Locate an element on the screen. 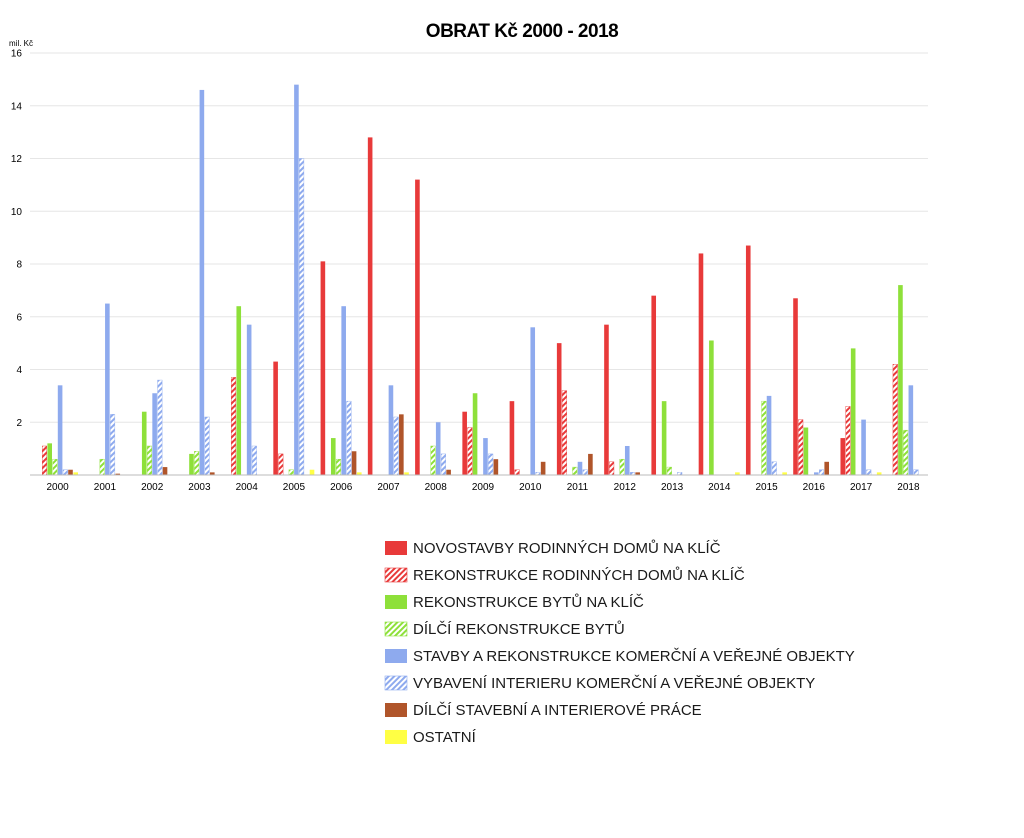 The image size is (1024, 838). x-tick-label: 2004 is located at coordinates (247, 487).